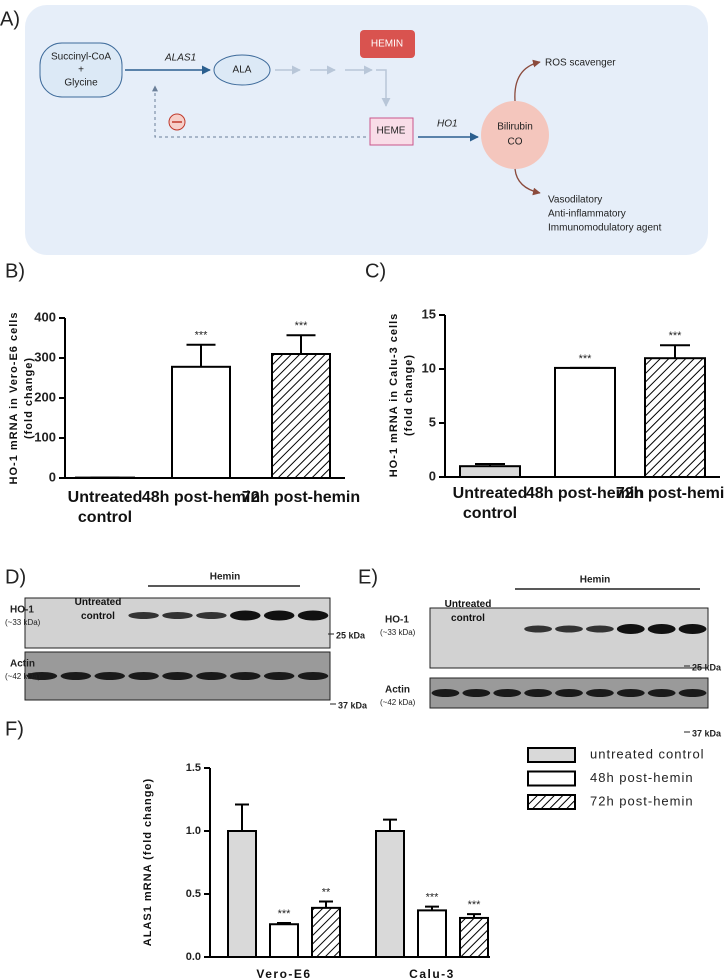  What do you see at coordinates (284, 972) in the screenshot?
I see `x-tick-label: Vero-E6` at bounding box center [284, 972].